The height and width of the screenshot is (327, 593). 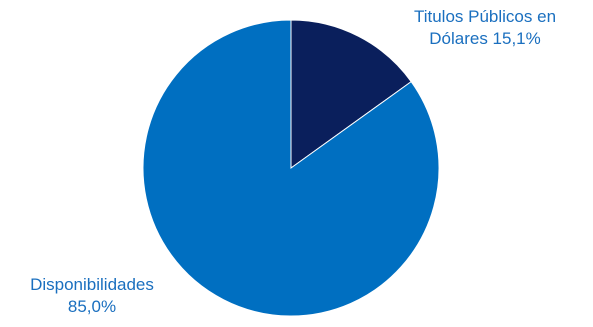 What do you see at coordinates (351, 94) in the screenshot?
I see `pie-slice-titulos-publicos` at bounding box center [351, 94].